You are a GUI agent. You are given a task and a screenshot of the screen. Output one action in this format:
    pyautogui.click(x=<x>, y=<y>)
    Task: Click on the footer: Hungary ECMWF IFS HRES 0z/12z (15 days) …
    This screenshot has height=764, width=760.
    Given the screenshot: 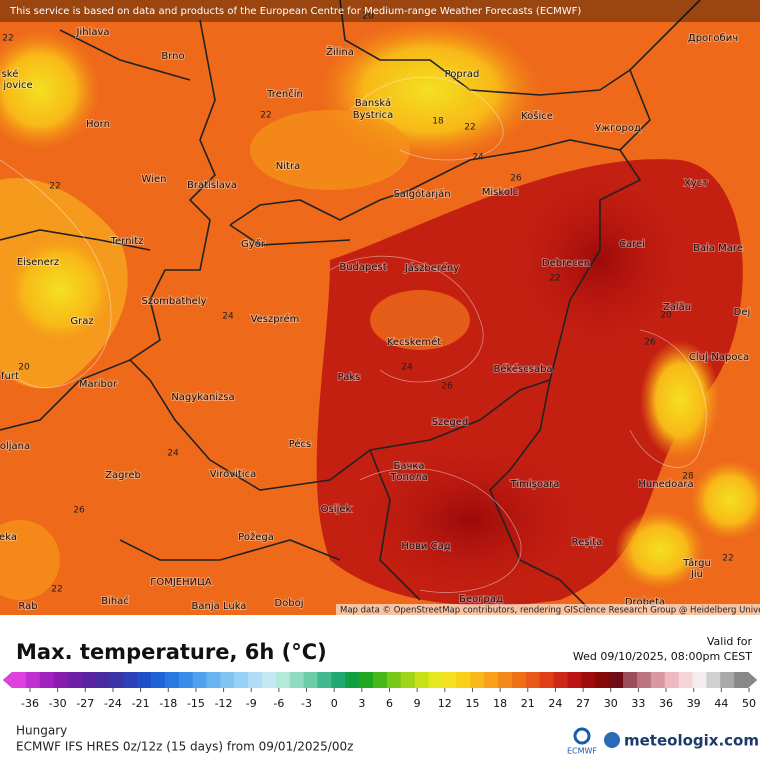 What is the action you would take?
    pyautogui.click(x=387, y=740)
    